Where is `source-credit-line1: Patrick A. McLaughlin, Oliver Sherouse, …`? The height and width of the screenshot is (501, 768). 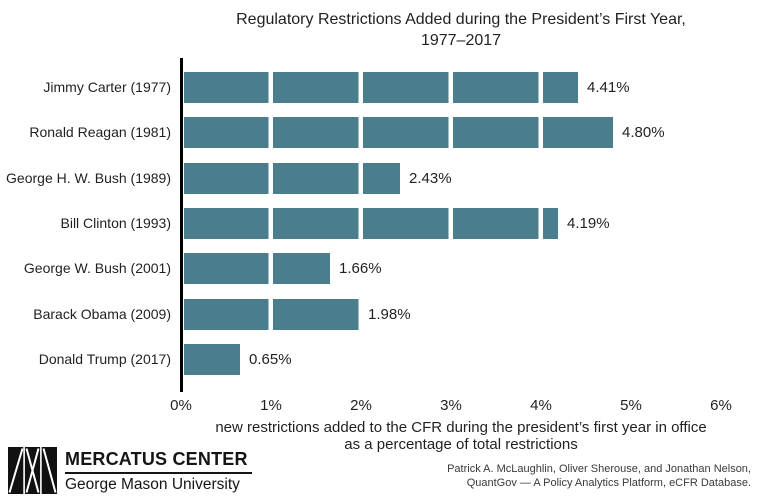
source-credit-line1: Patrick A. McLaughlin, Oliver Sherouse, … is located at coordinates (599, 469).